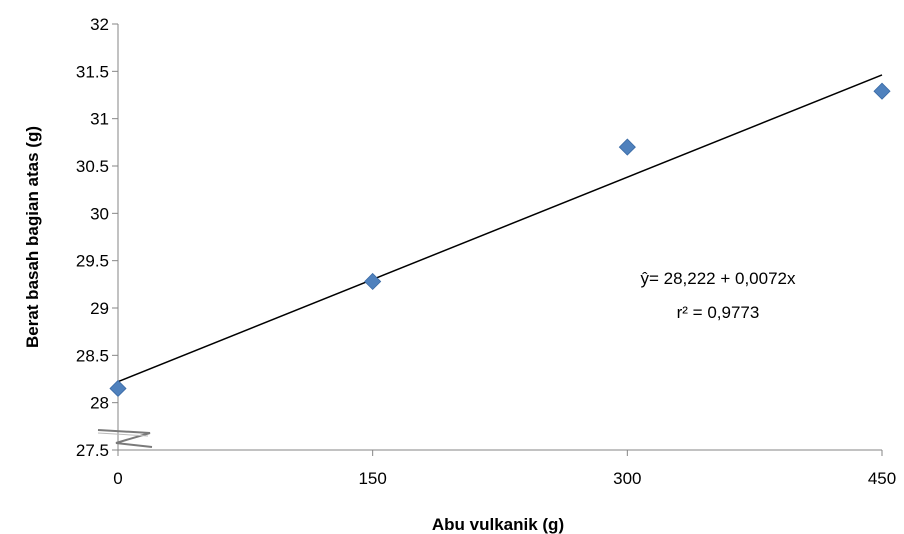 This screenshot has width=904, height=534. I want to click on y-tick-label: 30, so click(99, 213).